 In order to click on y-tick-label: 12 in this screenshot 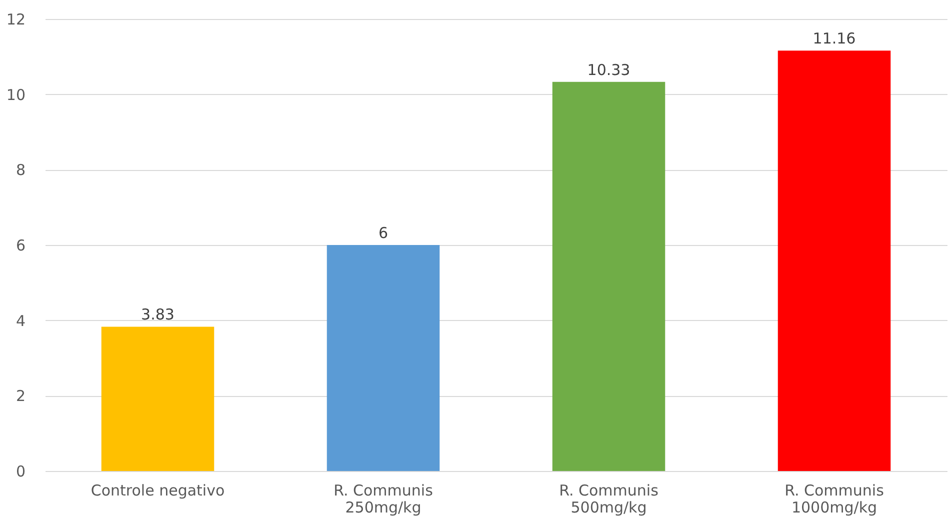, I will do `click(16, 19)`.